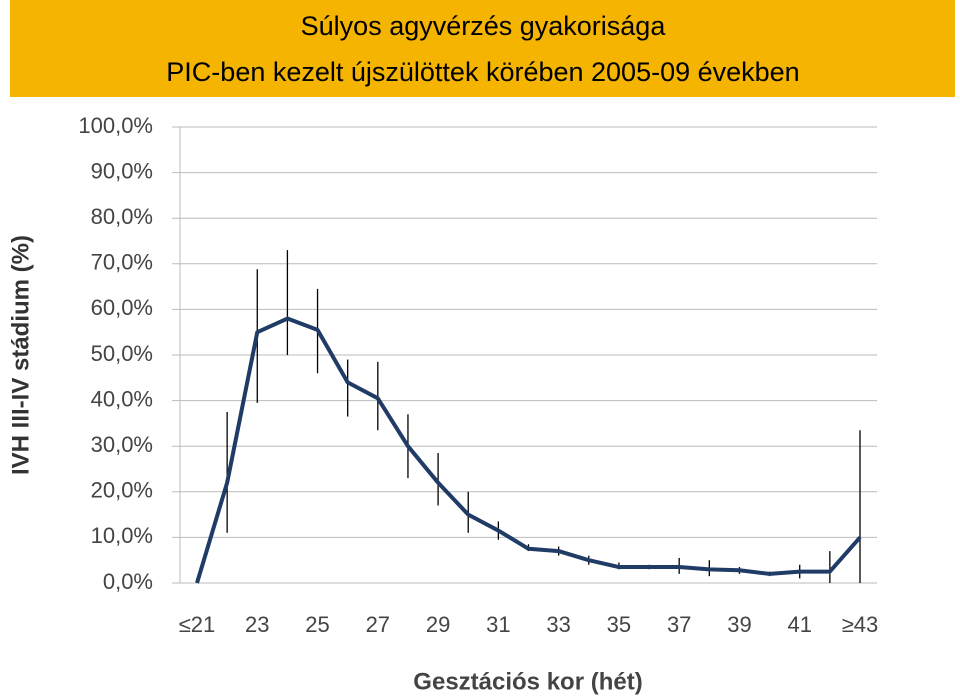 The height and width of the screenshot is (698, 960). I want to click on y-tick-label: 0,0%, so click(128, 581).